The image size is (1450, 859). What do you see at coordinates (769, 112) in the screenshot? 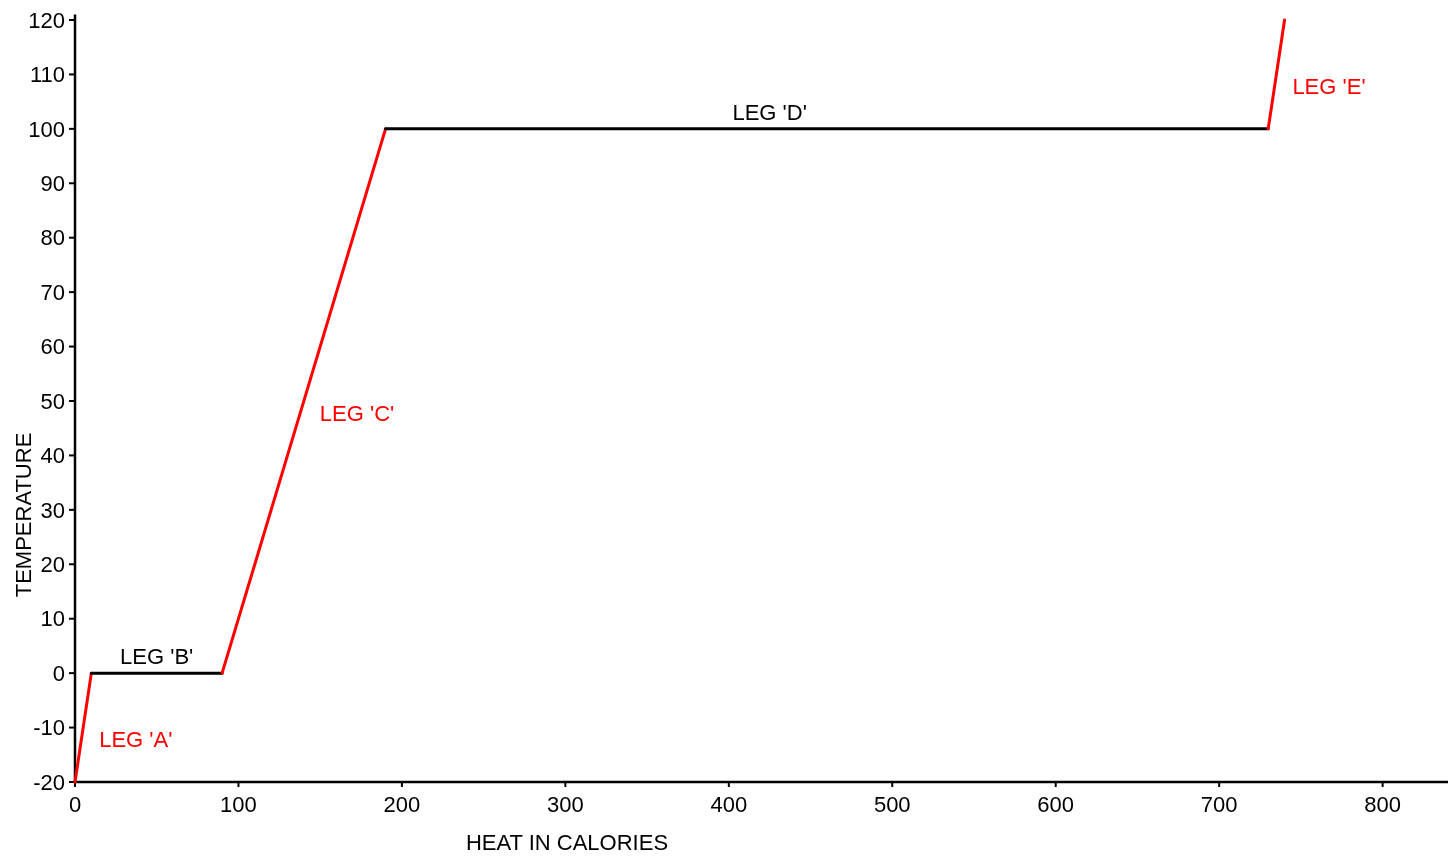
I see `annotation: LEG 'D'` at bounding box center [769, 112].